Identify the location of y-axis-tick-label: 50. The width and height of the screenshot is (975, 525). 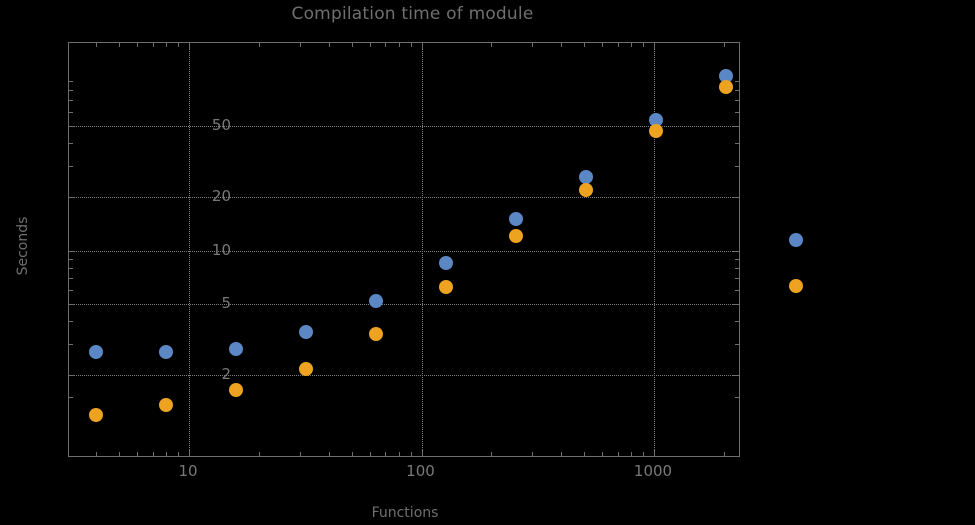
(221, 125).